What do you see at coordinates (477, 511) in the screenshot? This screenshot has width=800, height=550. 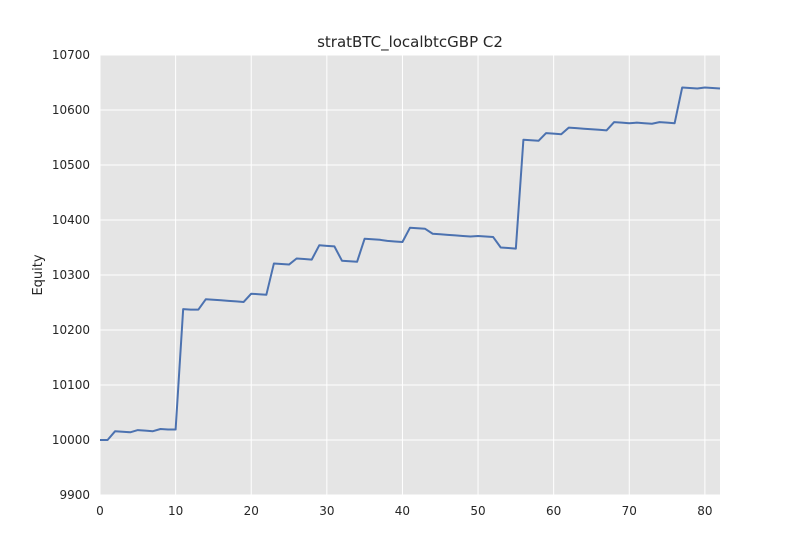 I see `x-tick-label: 50` at bounding box center [477, 511].